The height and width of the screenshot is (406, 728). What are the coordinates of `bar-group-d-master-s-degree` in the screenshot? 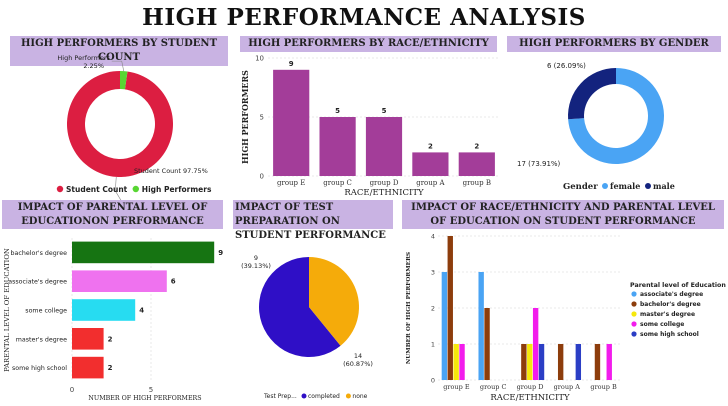 It's located at (530, 362).